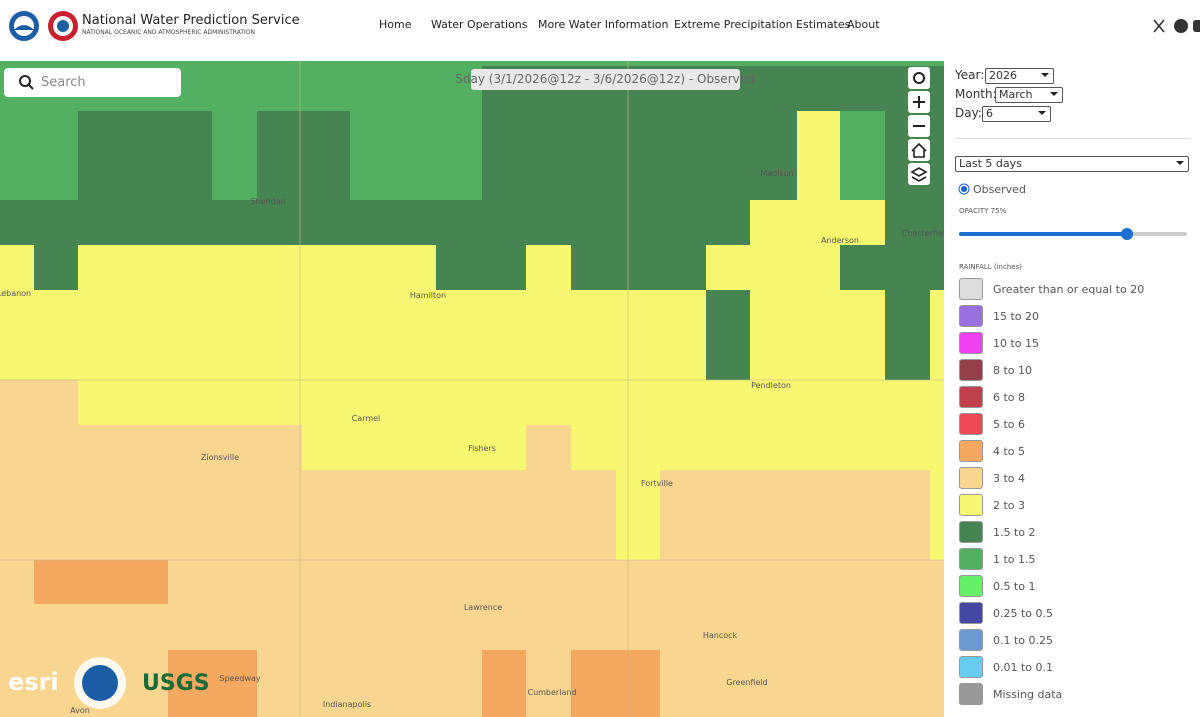  I want to click on legend-label: 15 to 20, so click(1016, 316).